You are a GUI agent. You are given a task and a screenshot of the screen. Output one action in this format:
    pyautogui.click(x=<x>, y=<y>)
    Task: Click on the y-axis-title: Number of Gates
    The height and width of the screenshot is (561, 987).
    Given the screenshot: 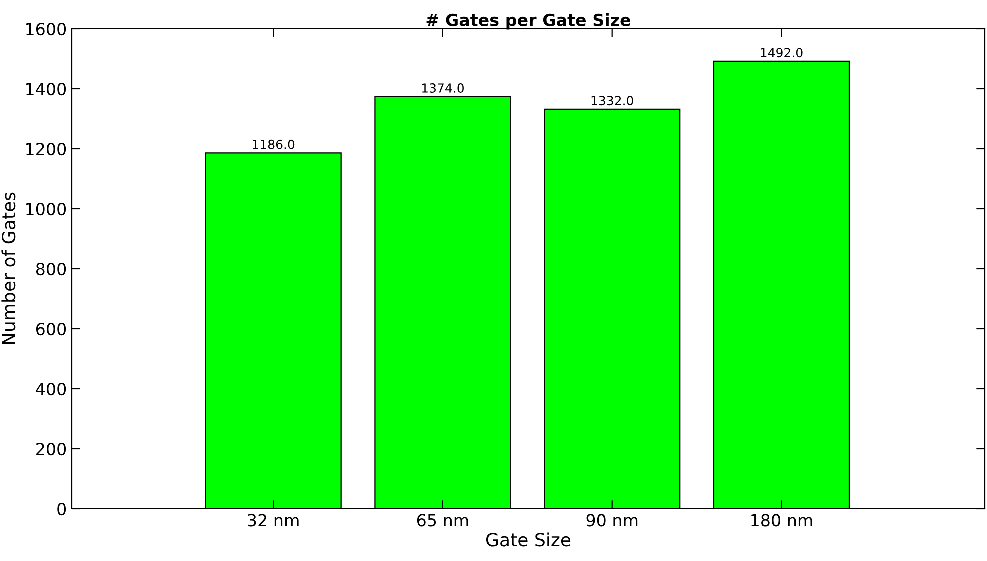 What is the action you would take?
    pyautogui.click(x=9, y=268)
    